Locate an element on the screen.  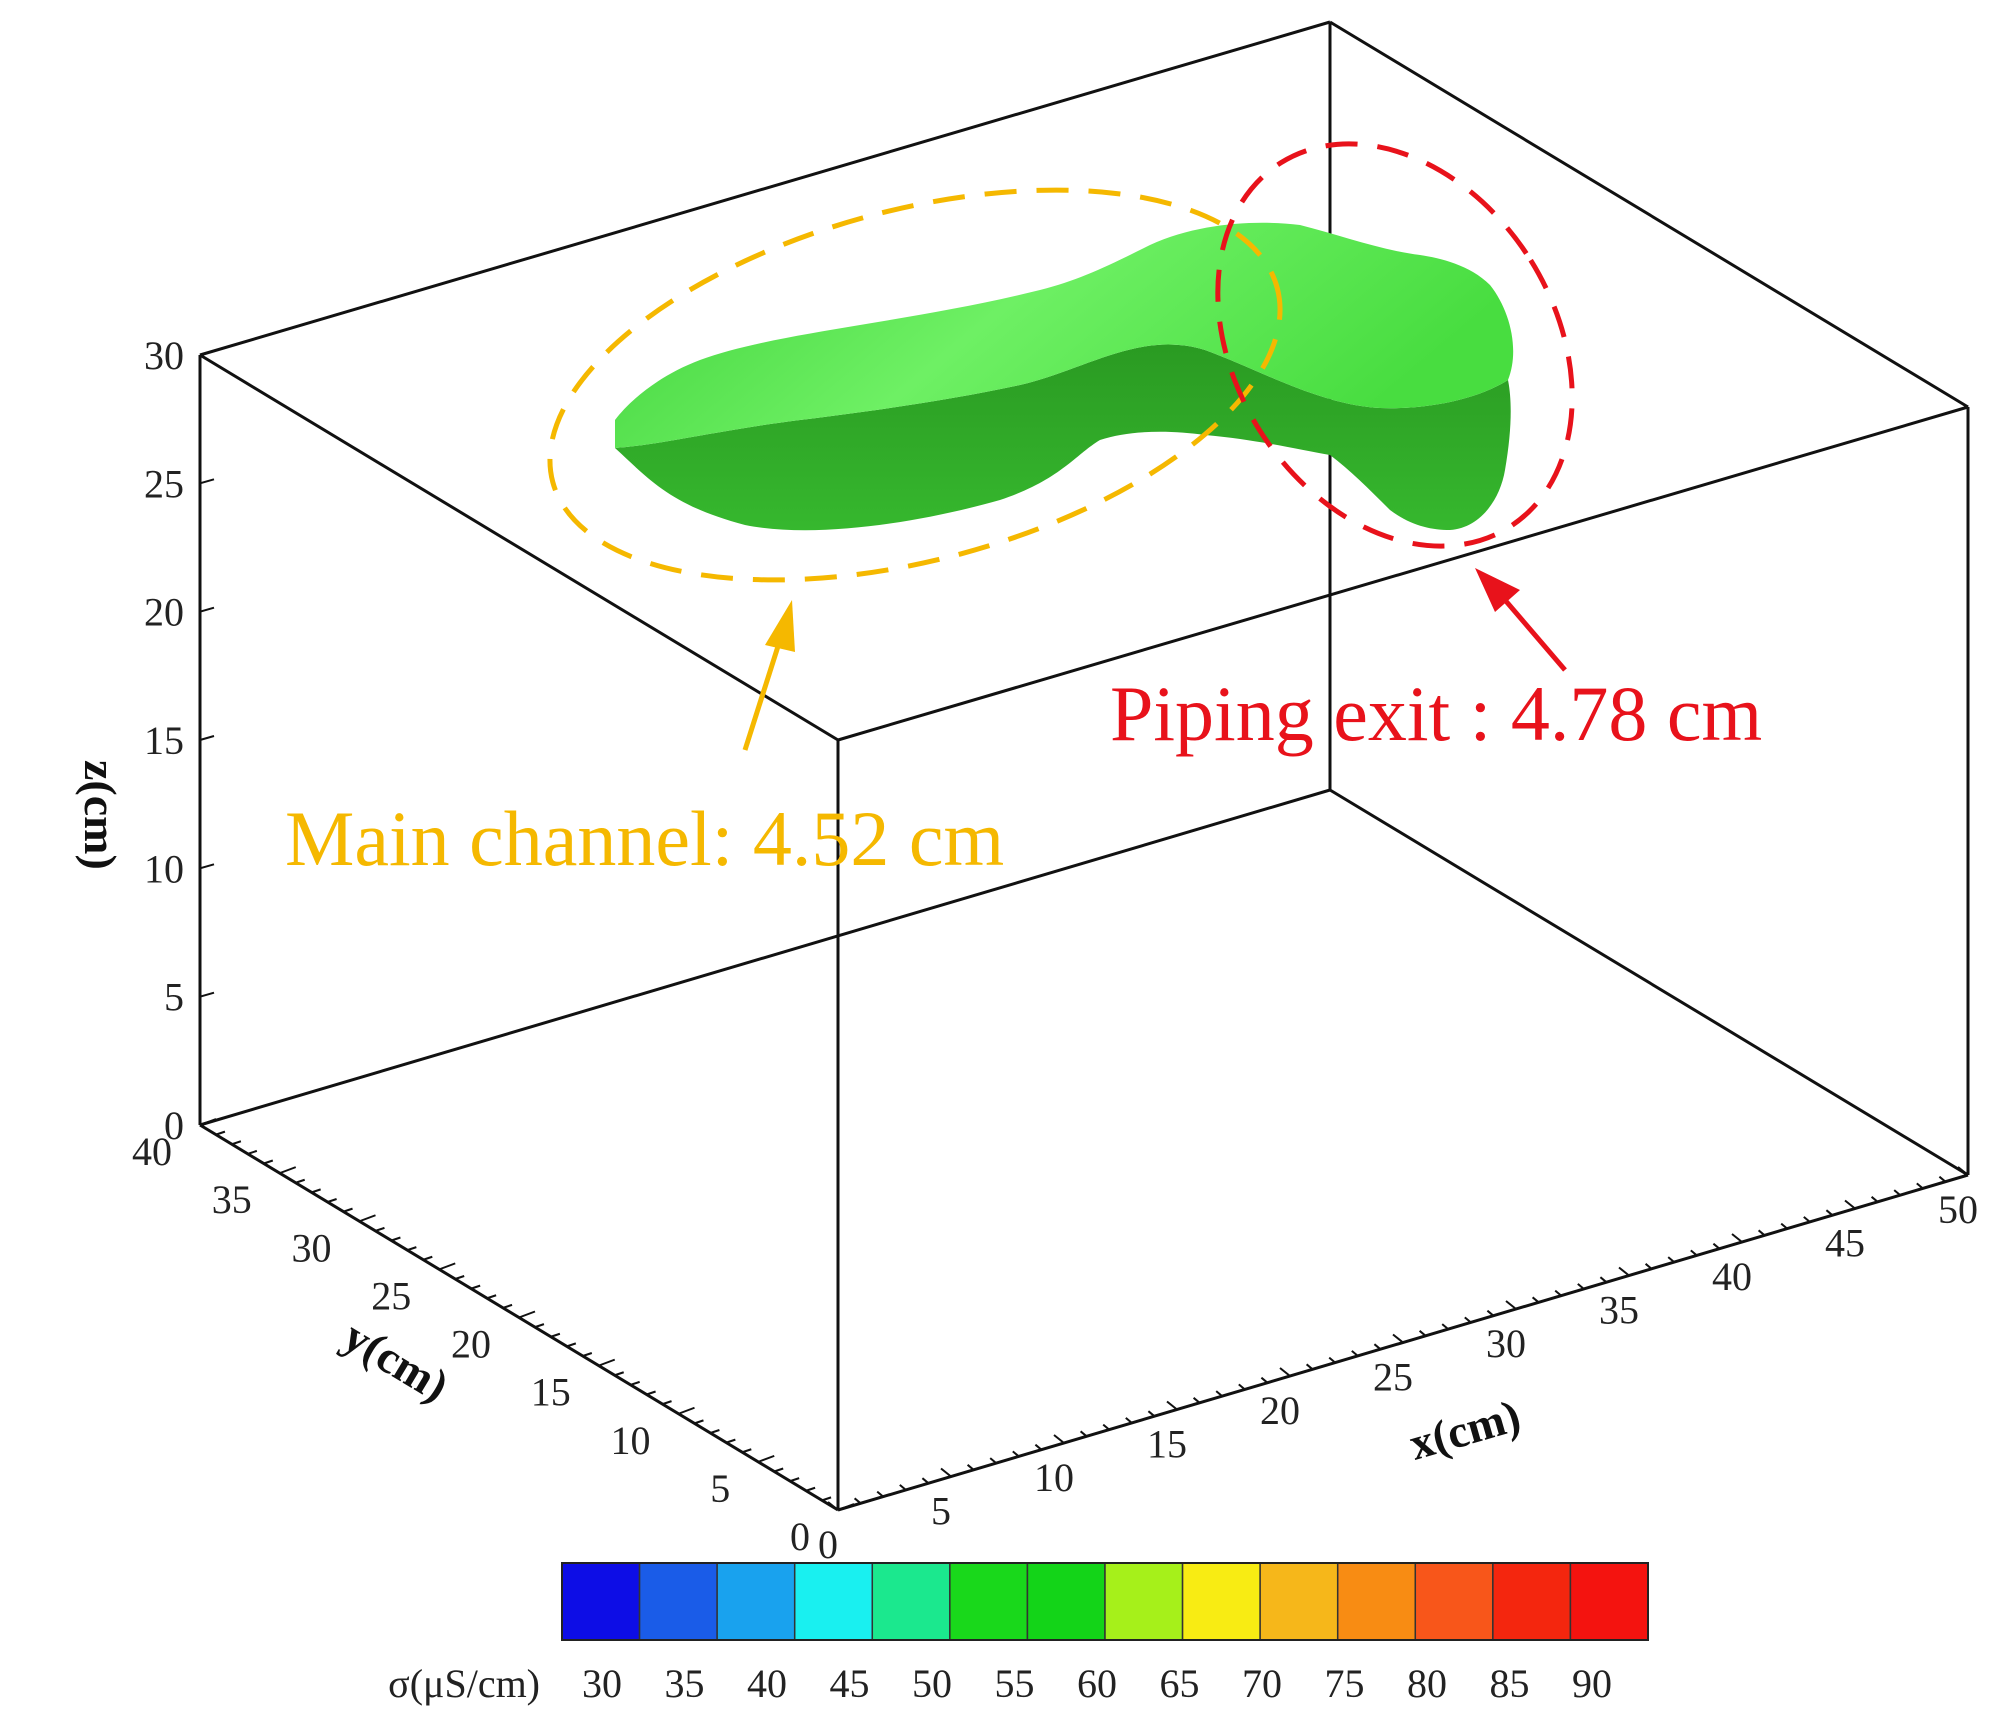
z-tick-label: 20 is located at coordinates (164, 612).